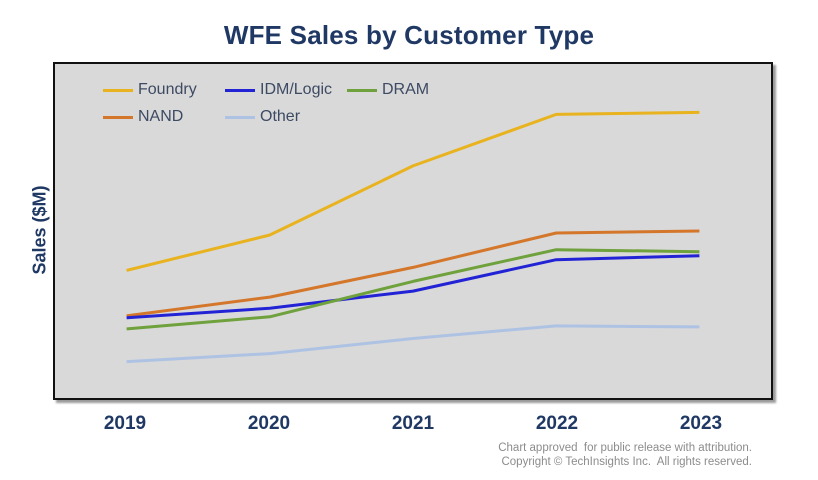 The width and height of the screenshot is (818, 480). Describe the element at coordinates (701, 423) in the screenshot. I see `x-tick-2023: 2023` at that location.